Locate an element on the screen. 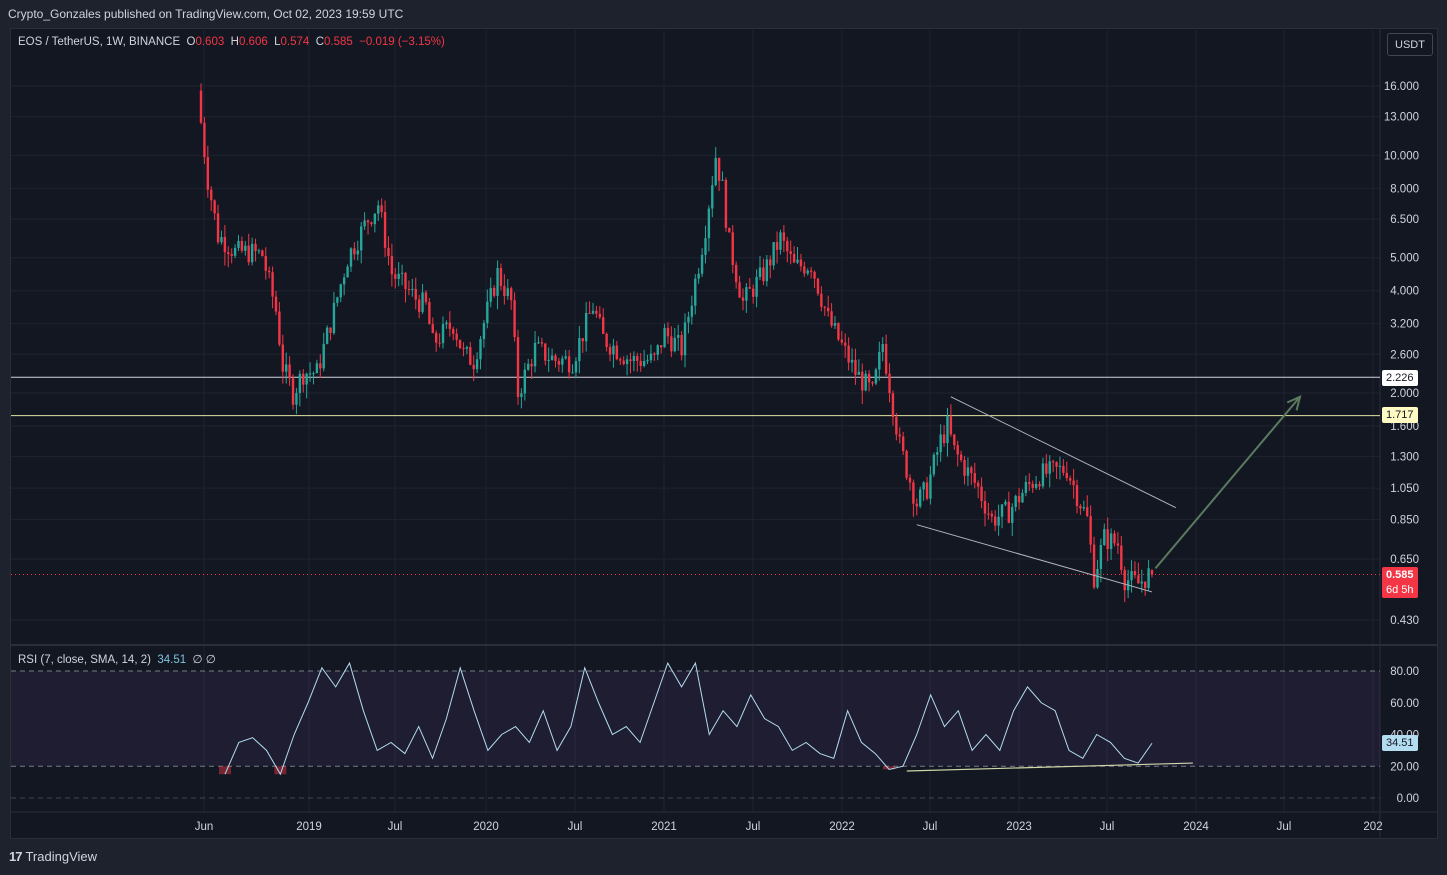 The image size is (1447, 875). projection-arrow-shaft is located at coordinates (1227, 483).